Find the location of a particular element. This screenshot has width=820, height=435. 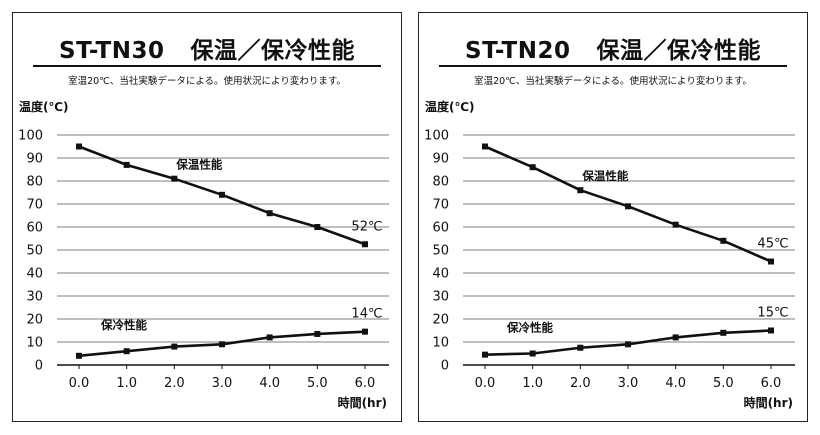

chart-title: ST-TN20 保温／保冷性能 is located at coordinates (613, 48).